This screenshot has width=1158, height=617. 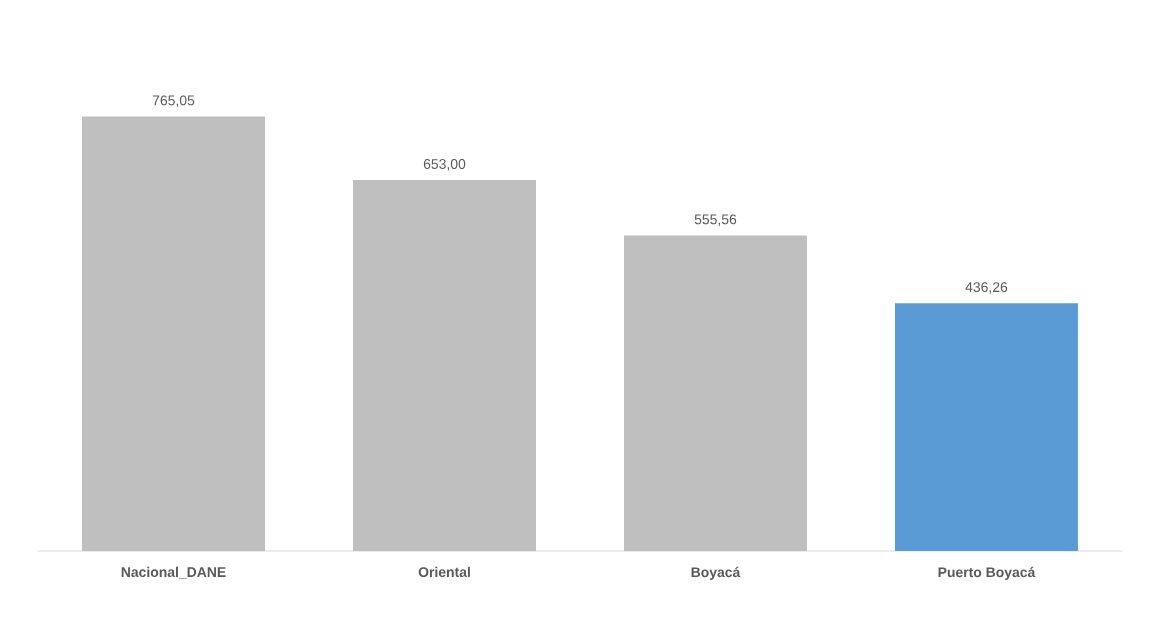 I want to click on data-label: 436,26, so click(x=986, y=288).